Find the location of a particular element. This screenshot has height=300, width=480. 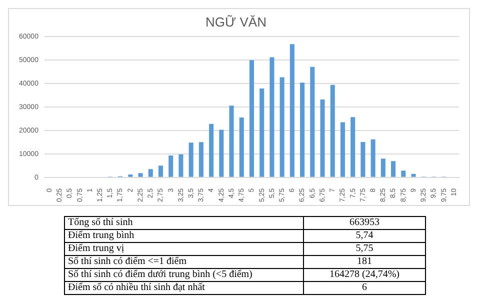

text: Điểm số có nhiều thí sinh đạt nhất is located at coordinates (184, 288).